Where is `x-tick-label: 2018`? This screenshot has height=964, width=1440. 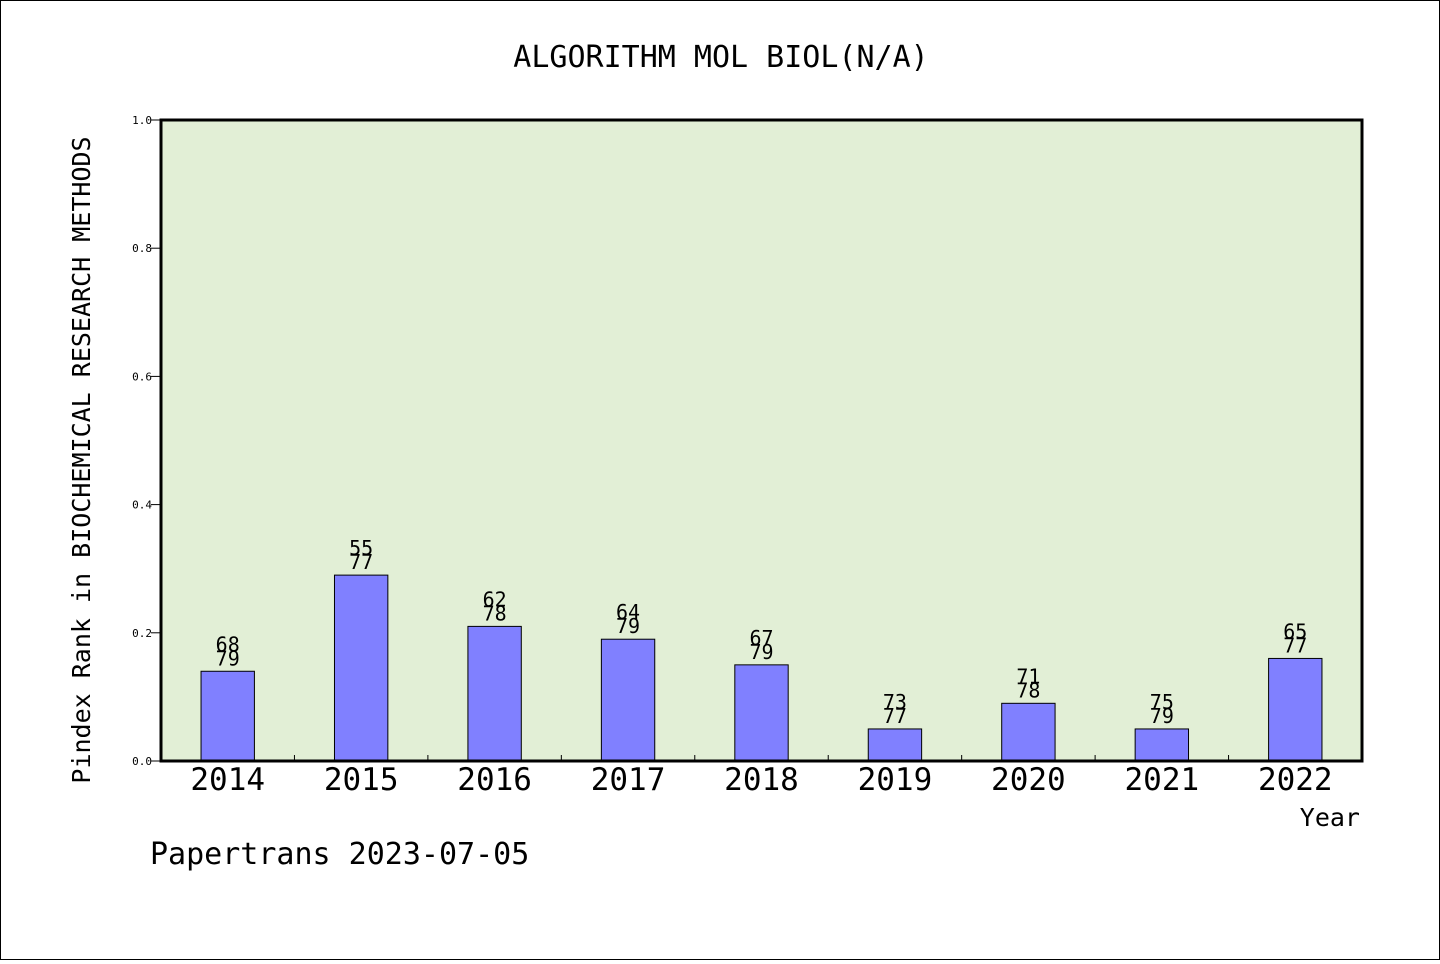 x-tick-label: 2018 is located at coordinates (761, 780).